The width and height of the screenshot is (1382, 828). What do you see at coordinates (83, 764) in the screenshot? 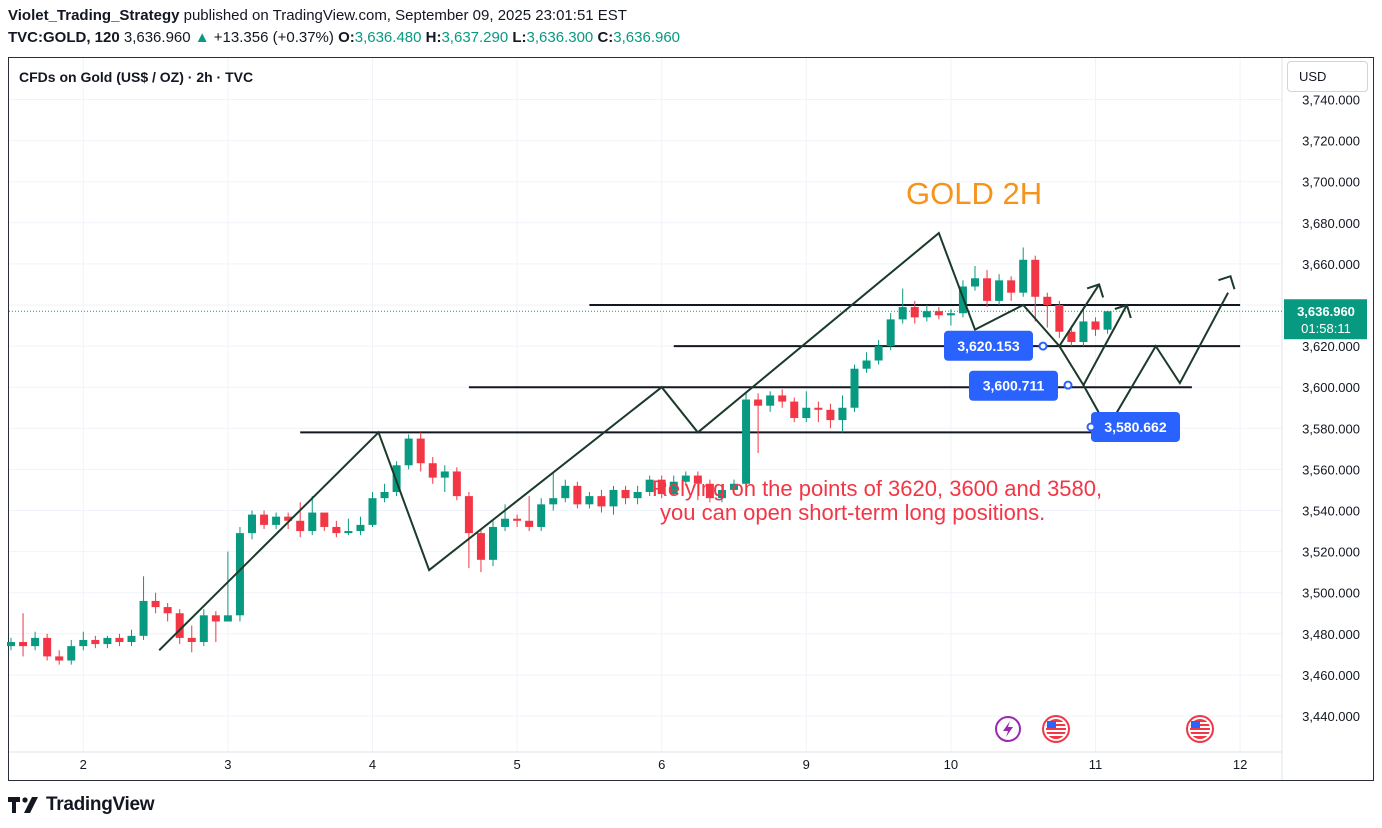
I see `x-tick-label: 2` at bounding box center [83, 764].